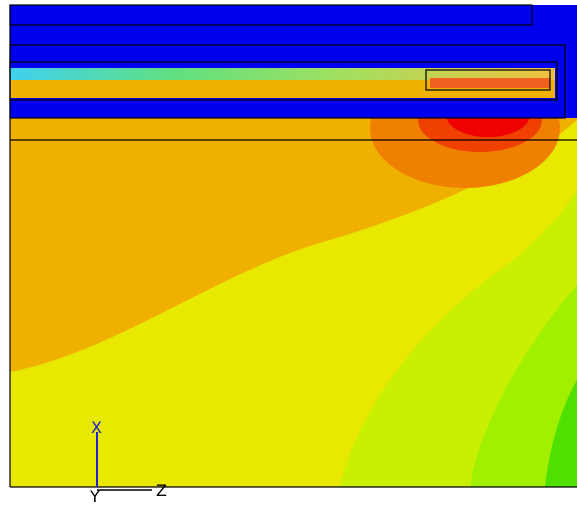 Image resolution: width=577 pixels, height=506 pixels. I want to click on axis-triad: X Y Z, so click(128, 462).